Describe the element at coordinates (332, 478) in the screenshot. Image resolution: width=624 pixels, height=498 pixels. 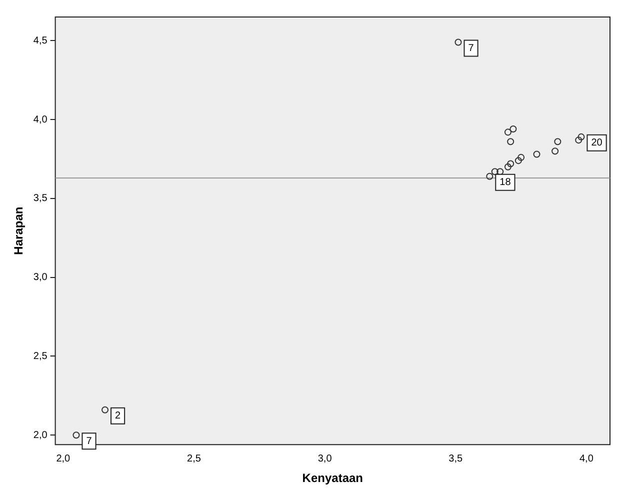
I see `x-axis-title: Kenyataan` at that location.